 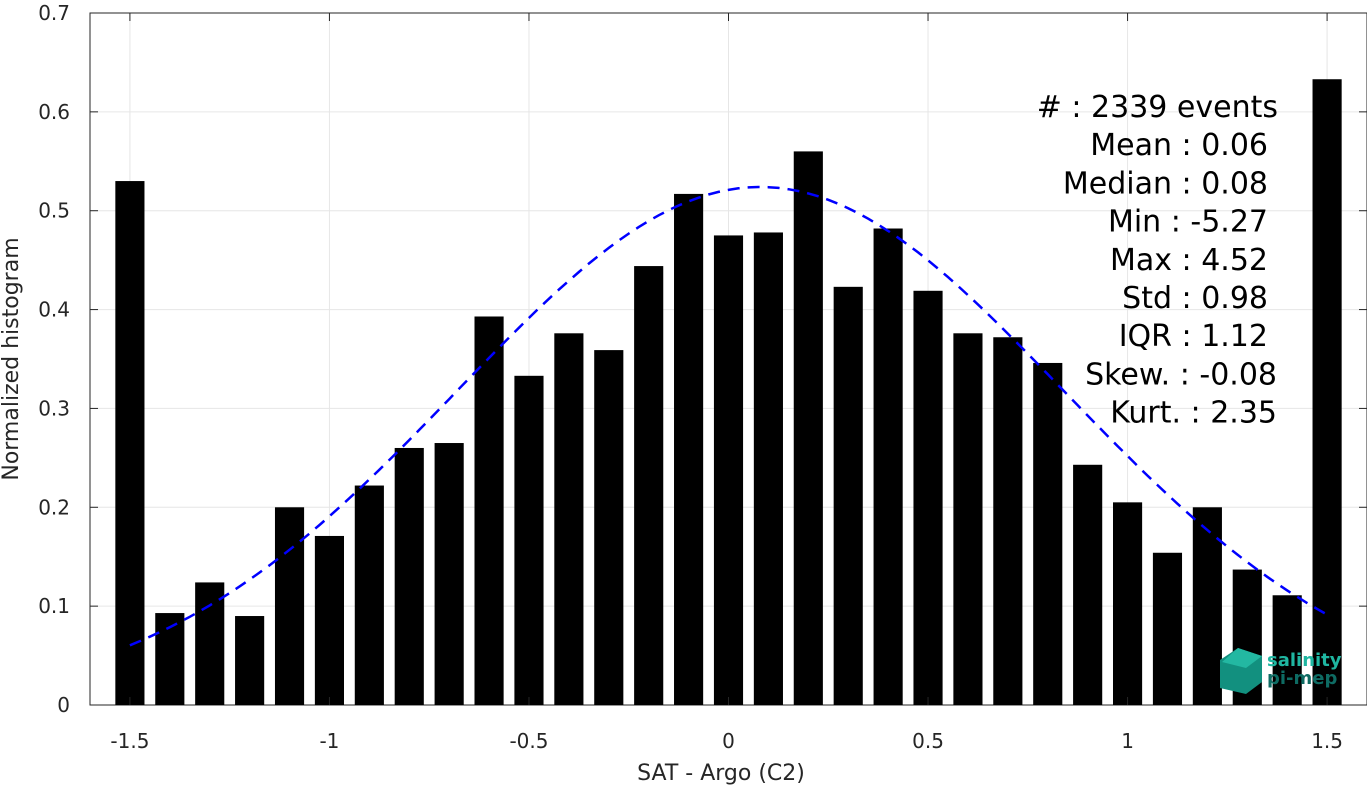 What do you see at coordinates (1188, 222) in the screenshot?
I see `stat-line-3: Min : -5.27` at bounding box center [1188, 222].